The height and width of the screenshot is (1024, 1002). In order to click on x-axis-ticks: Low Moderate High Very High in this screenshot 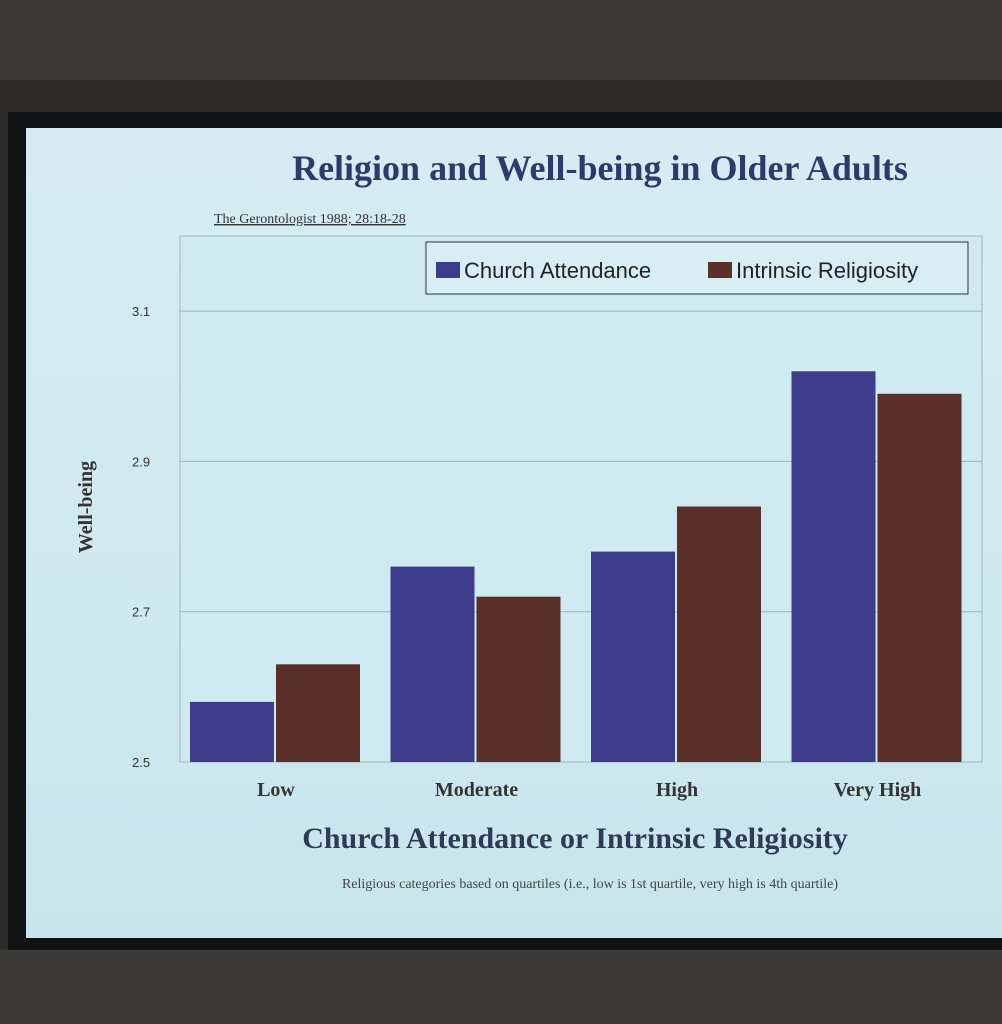, I will do `click(589, 790)`.